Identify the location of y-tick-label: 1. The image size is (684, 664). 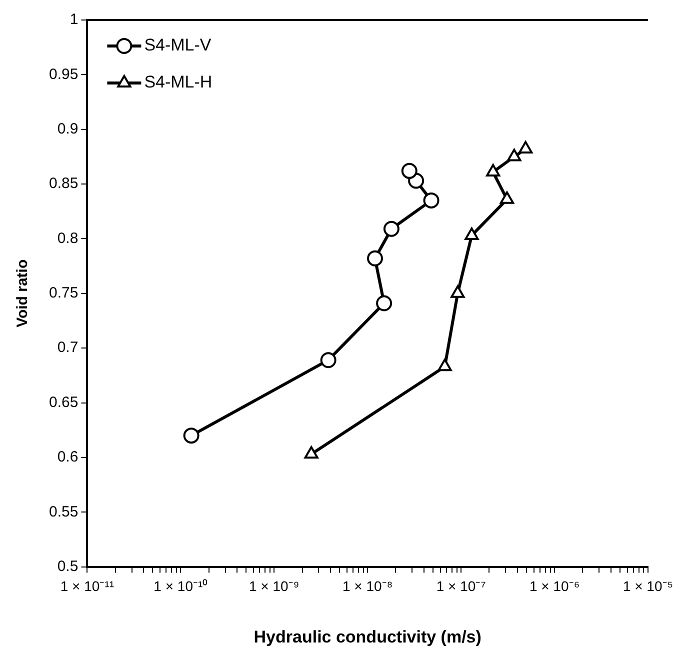
(74, 19).